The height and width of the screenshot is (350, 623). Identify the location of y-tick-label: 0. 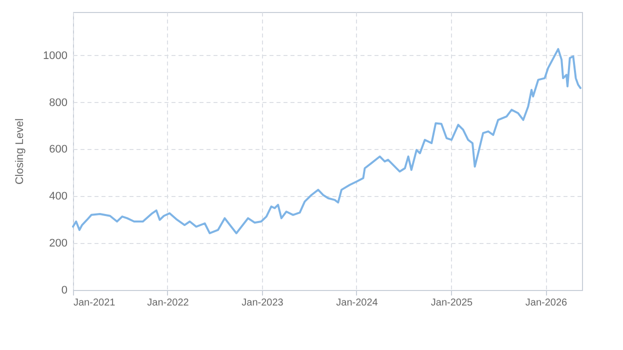
(64, 290).